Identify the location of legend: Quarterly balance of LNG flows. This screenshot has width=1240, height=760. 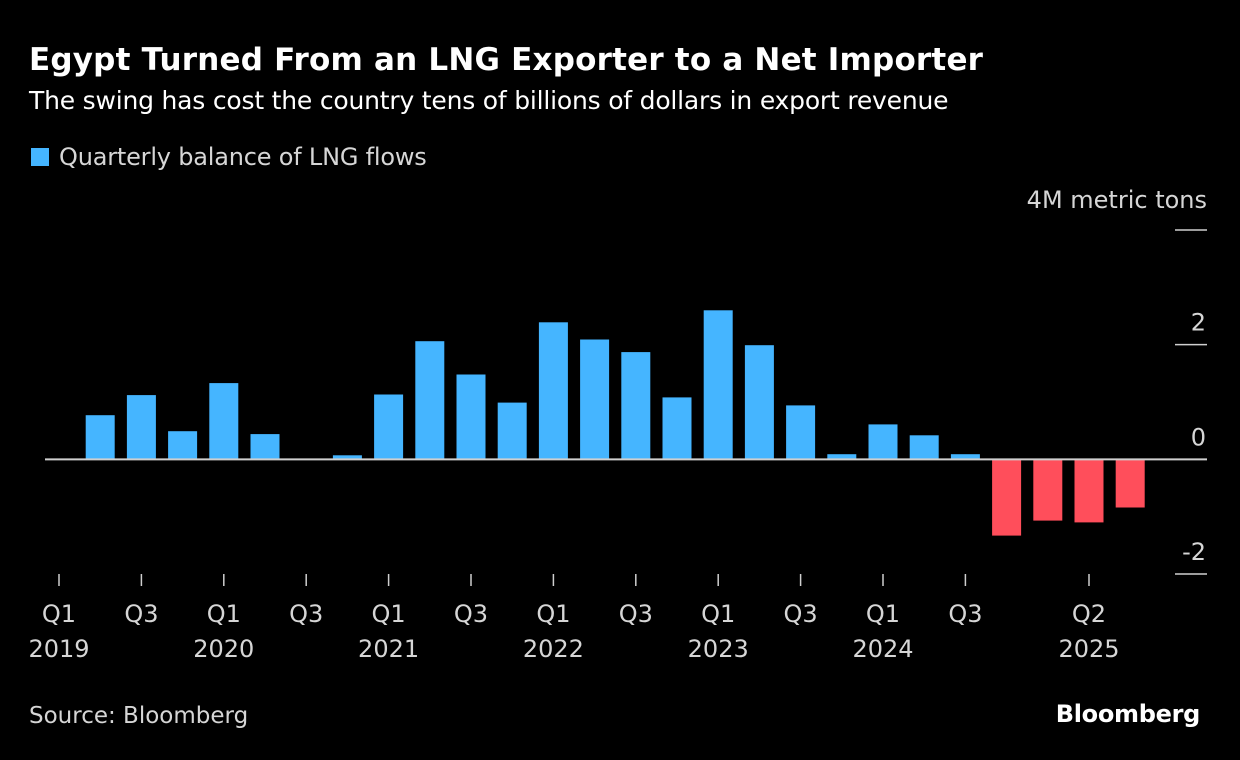
(229, 157).